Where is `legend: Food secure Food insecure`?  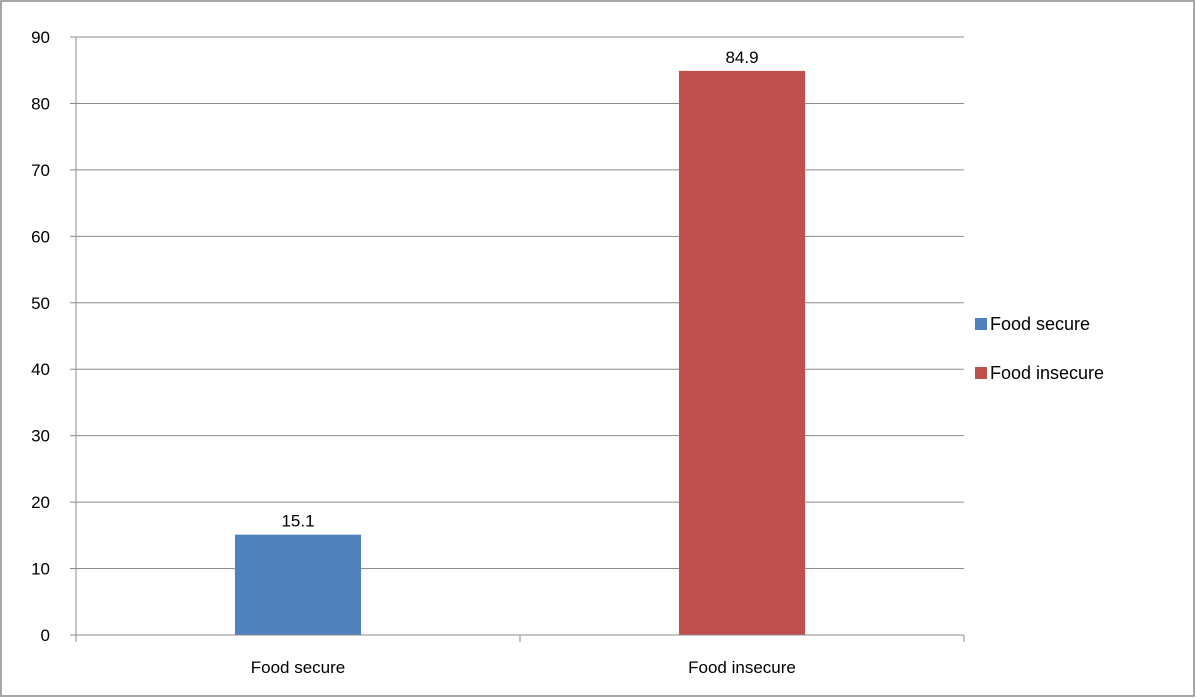 legend: Food secure Food insecure is located at coordinates (1039, 348).